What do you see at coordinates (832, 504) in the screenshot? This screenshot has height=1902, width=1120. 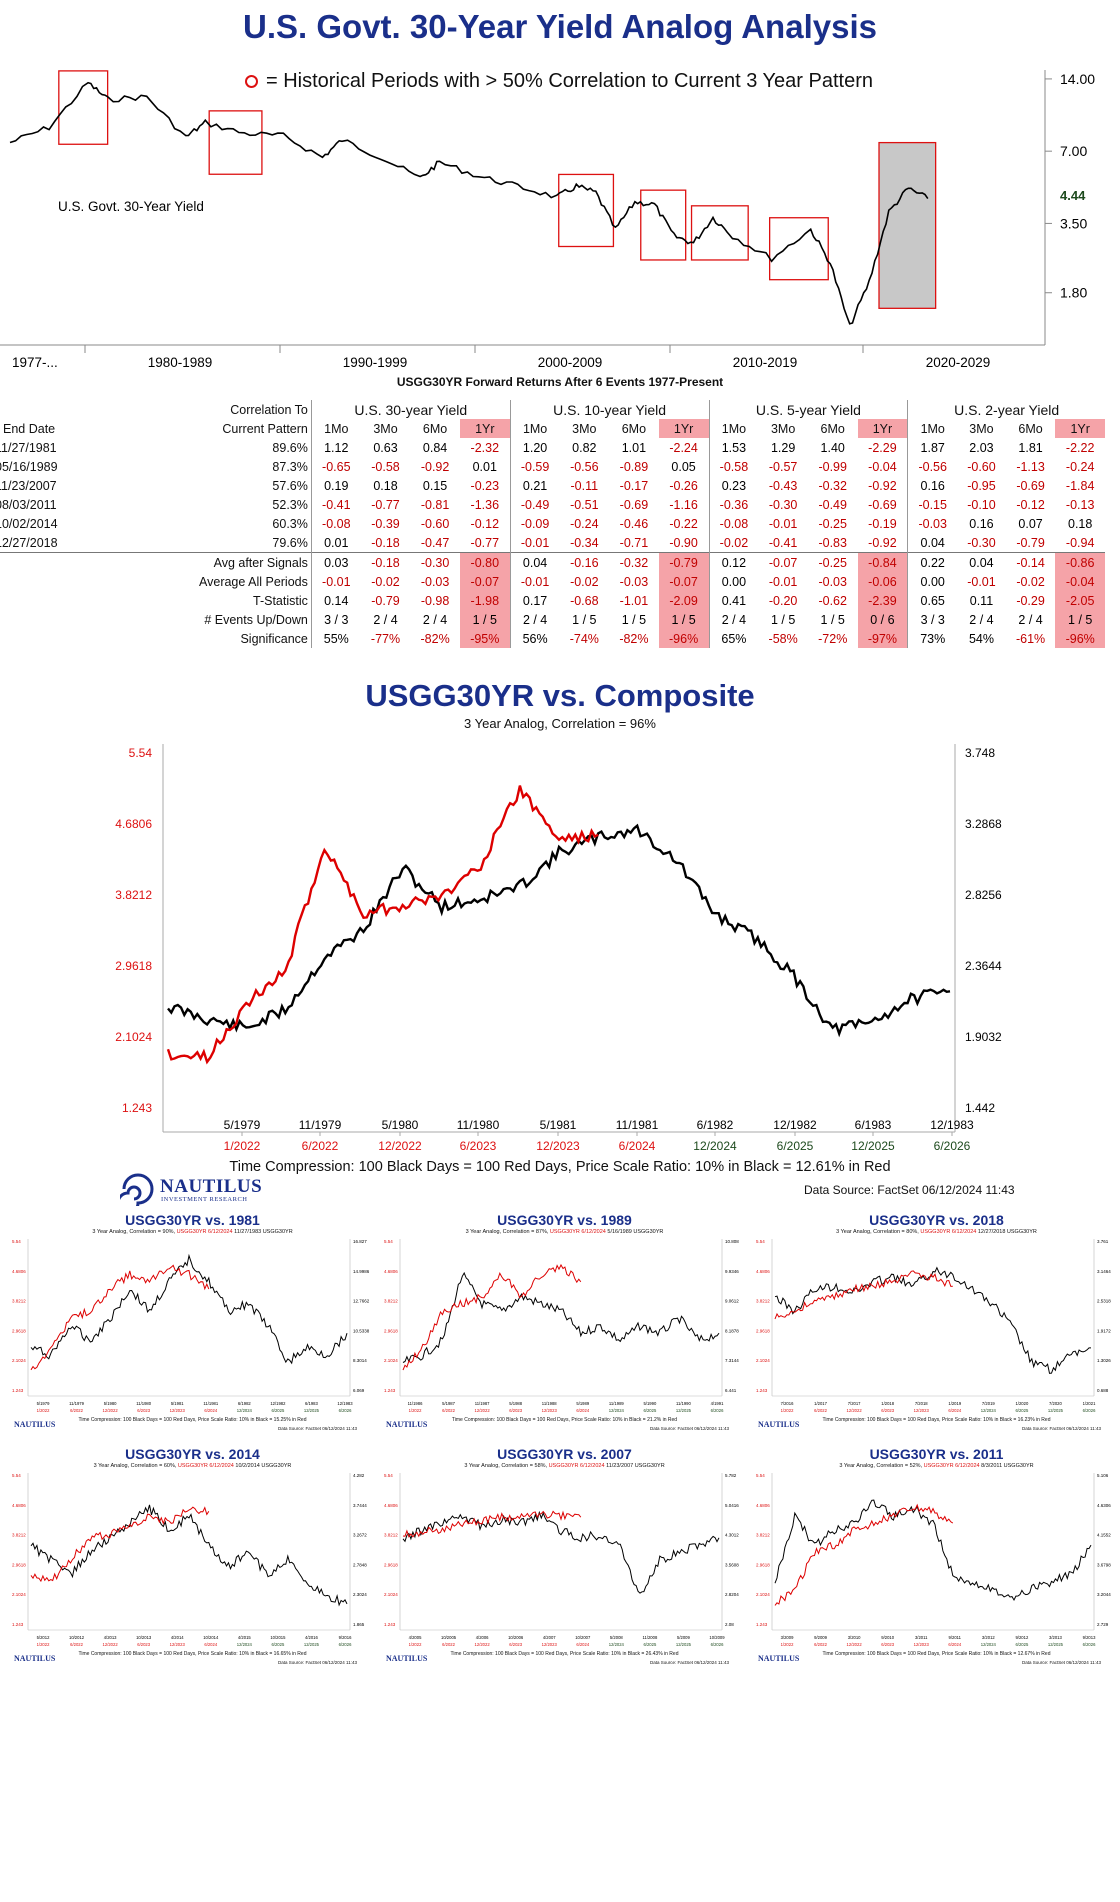 I see `table-cell: -0.49` at bounding box center [832, 504].